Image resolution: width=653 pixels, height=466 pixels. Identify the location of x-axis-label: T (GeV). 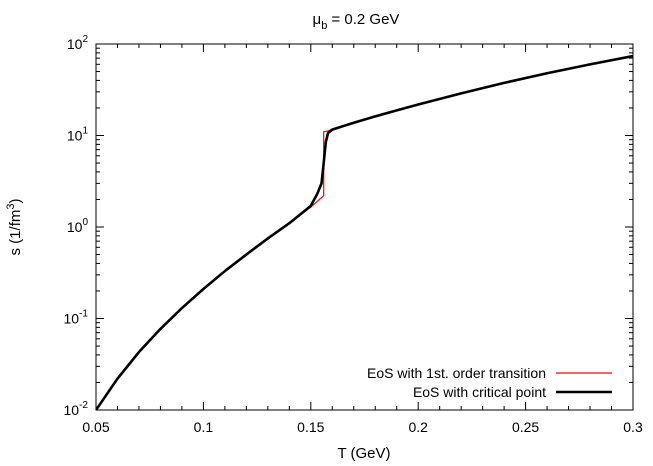
(363, 453).